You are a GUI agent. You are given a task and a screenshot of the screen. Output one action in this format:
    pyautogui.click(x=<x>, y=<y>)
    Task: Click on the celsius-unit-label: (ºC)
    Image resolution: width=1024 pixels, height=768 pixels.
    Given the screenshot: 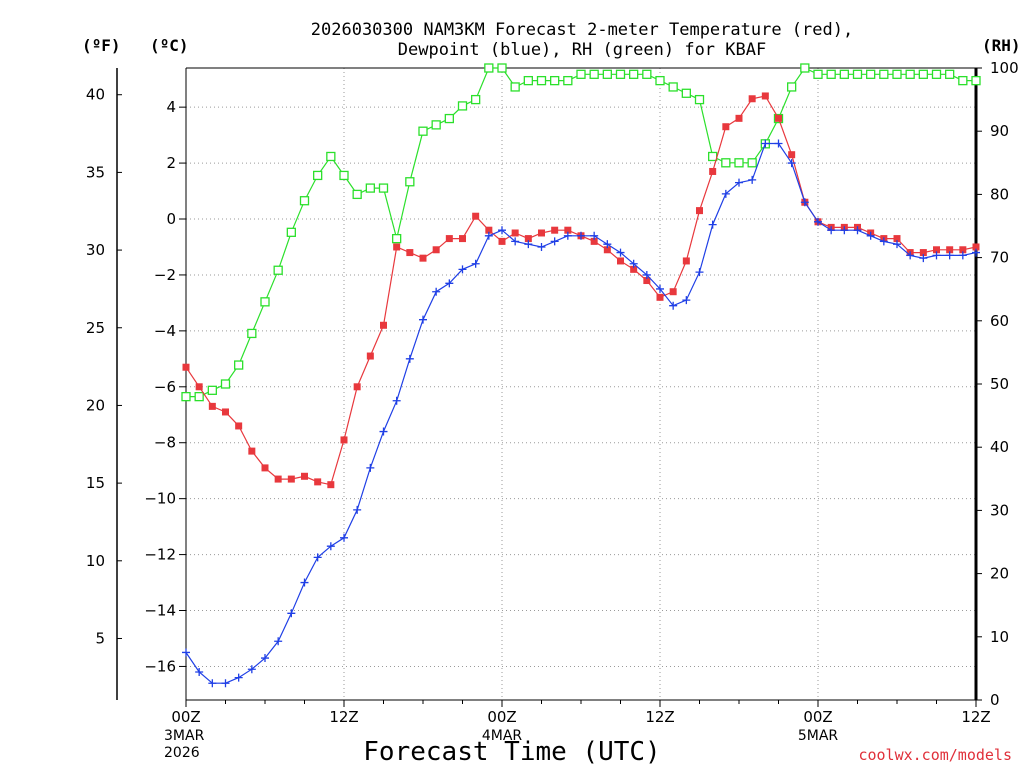 What is the action you would take?
    pyautogui.click(x=169, y=45)
    